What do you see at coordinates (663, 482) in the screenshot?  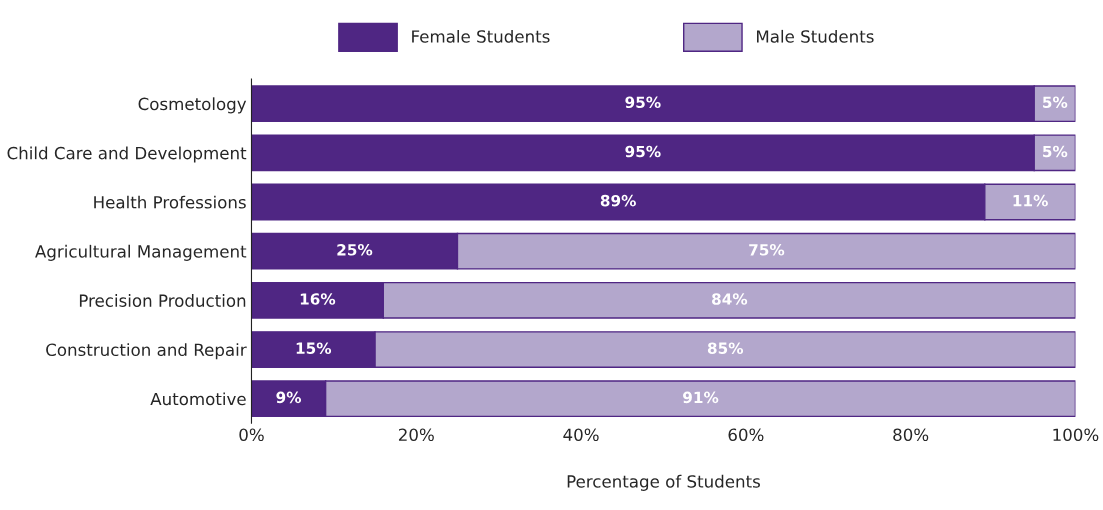 I see `x-axis-title: Percentage of Students` at bounding box center [663, 482].